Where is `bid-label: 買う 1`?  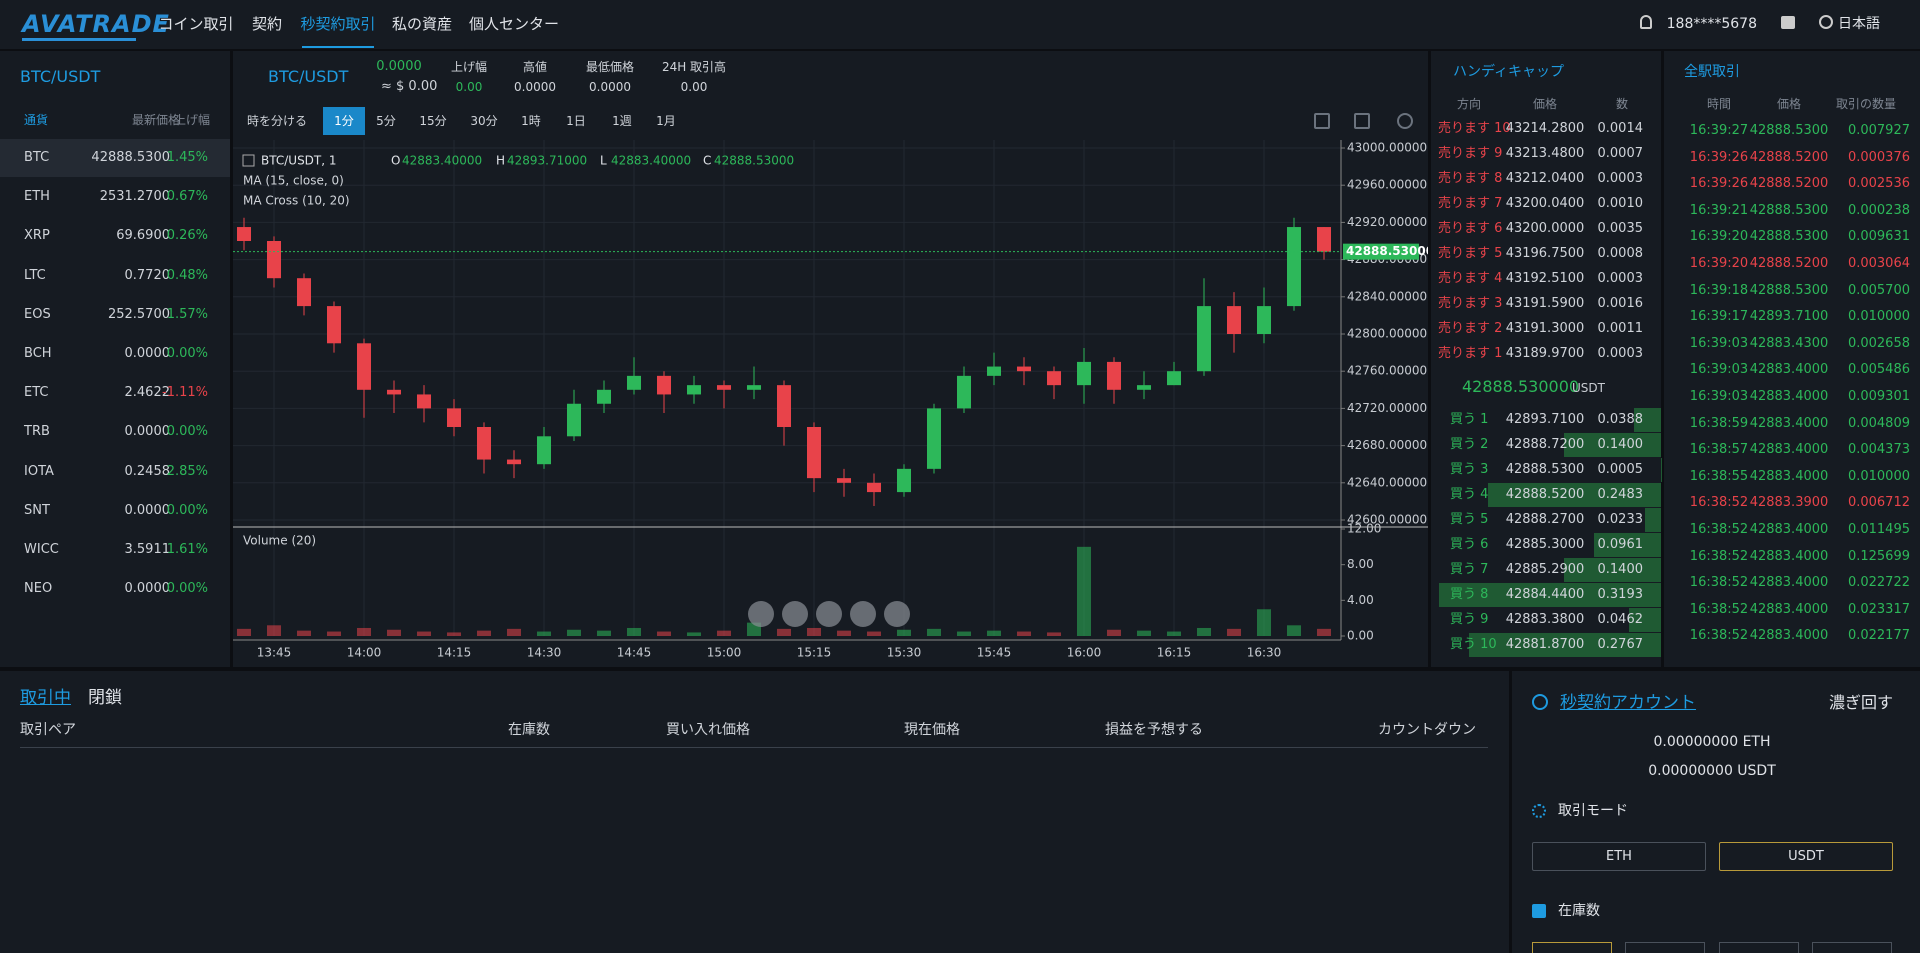
bid-label: 買う 1 is located at coordinates (1469, 419).